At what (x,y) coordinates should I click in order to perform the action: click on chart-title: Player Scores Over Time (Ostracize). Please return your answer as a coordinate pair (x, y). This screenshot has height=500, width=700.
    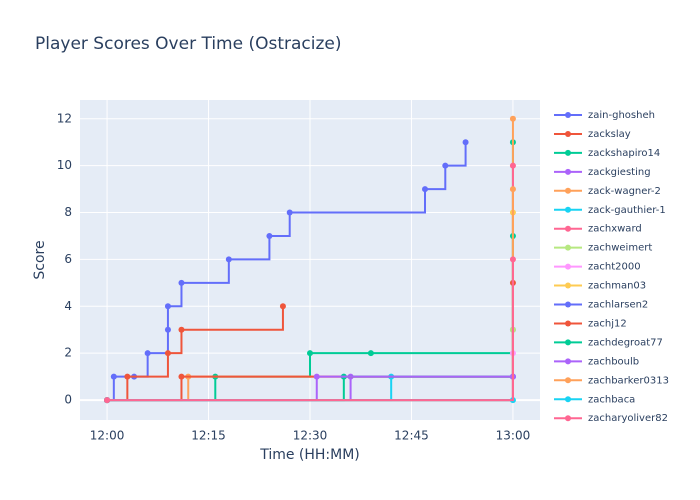
    Looking at the image, I should click on (188, 44).